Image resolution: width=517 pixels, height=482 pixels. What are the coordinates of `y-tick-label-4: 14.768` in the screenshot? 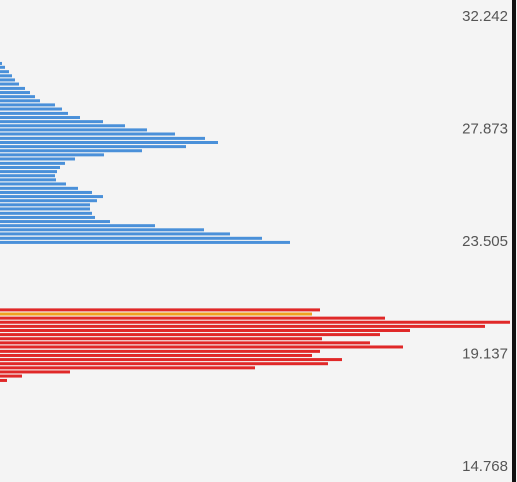 It's located at (485, 466).